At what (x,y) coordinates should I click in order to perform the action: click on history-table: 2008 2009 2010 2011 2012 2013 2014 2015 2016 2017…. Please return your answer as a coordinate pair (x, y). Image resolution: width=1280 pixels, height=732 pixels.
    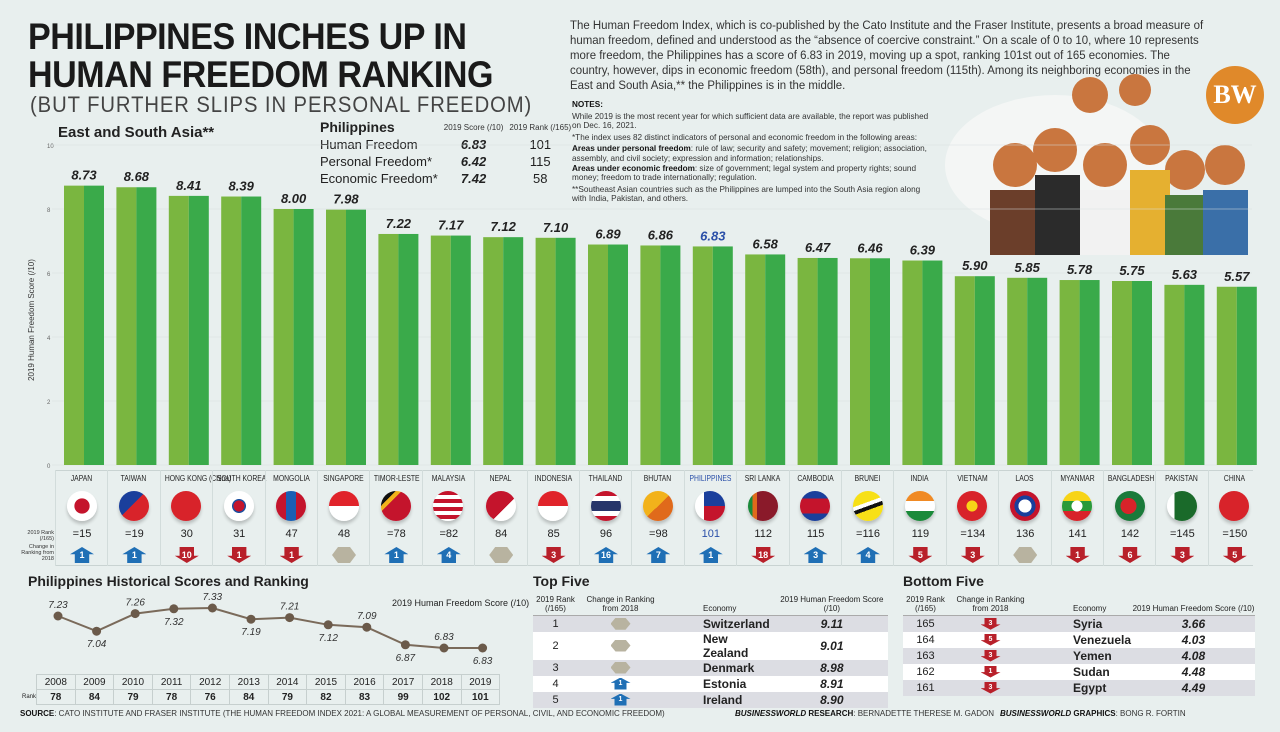
    Looking at the image, I should click on (261, 689).